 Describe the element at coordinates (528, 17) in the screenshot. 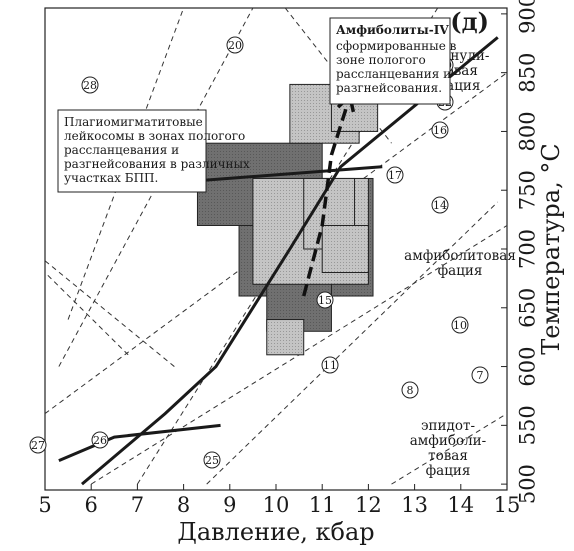

I see `y-tick-label-900: 900` at that location.